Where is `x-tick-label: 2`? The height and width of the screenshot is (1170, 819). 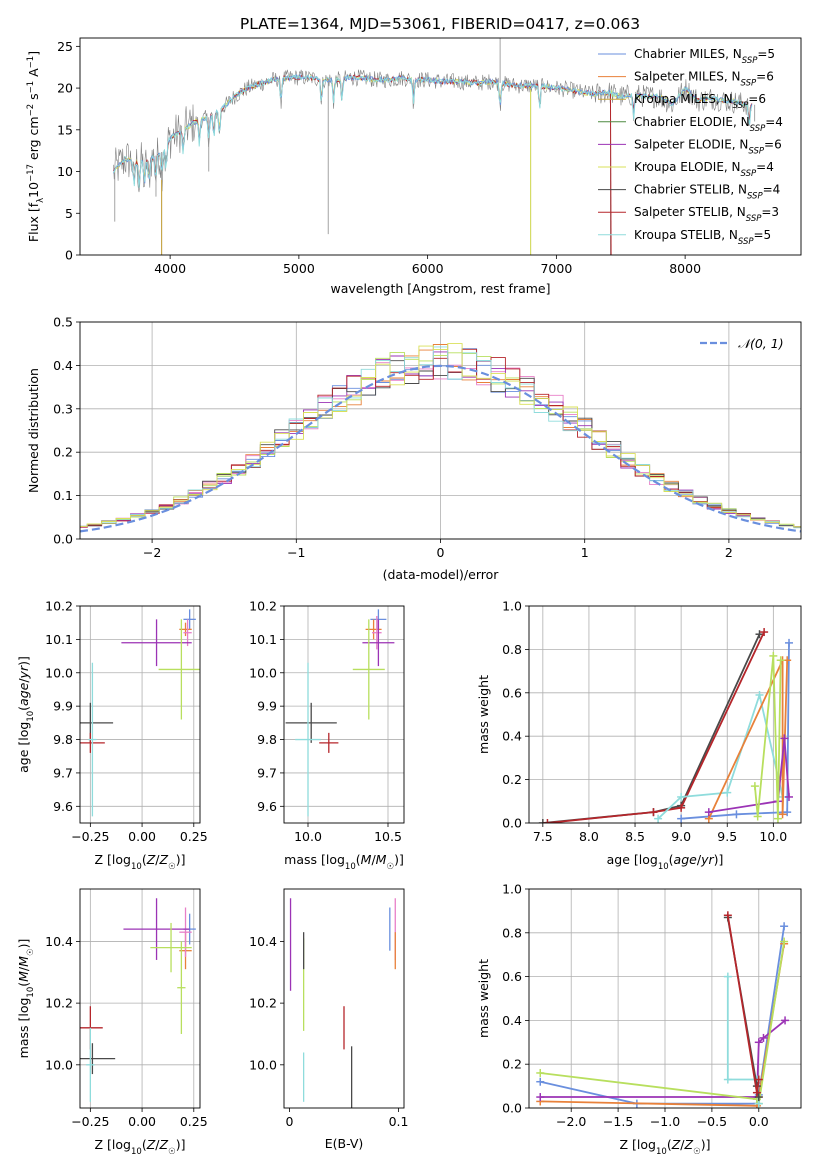
x-tick-label: 2 is located at coordinates (729, 552).